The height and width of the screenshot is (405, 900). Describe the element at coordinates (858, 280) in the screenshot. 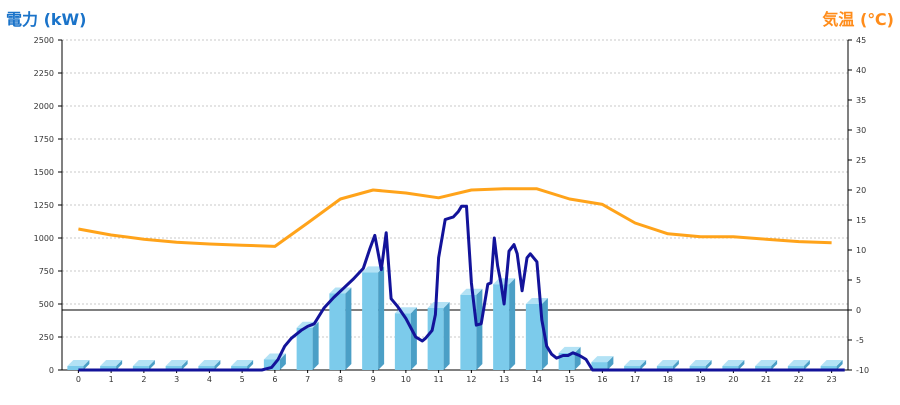

I see `right-tick-label: 5` at that location.